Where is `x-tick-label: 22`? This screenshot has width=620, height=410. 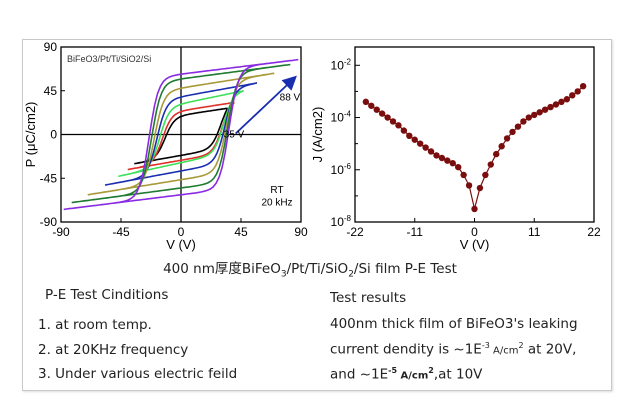
x-tick-label: 22 is located at coordinates (594, 232).